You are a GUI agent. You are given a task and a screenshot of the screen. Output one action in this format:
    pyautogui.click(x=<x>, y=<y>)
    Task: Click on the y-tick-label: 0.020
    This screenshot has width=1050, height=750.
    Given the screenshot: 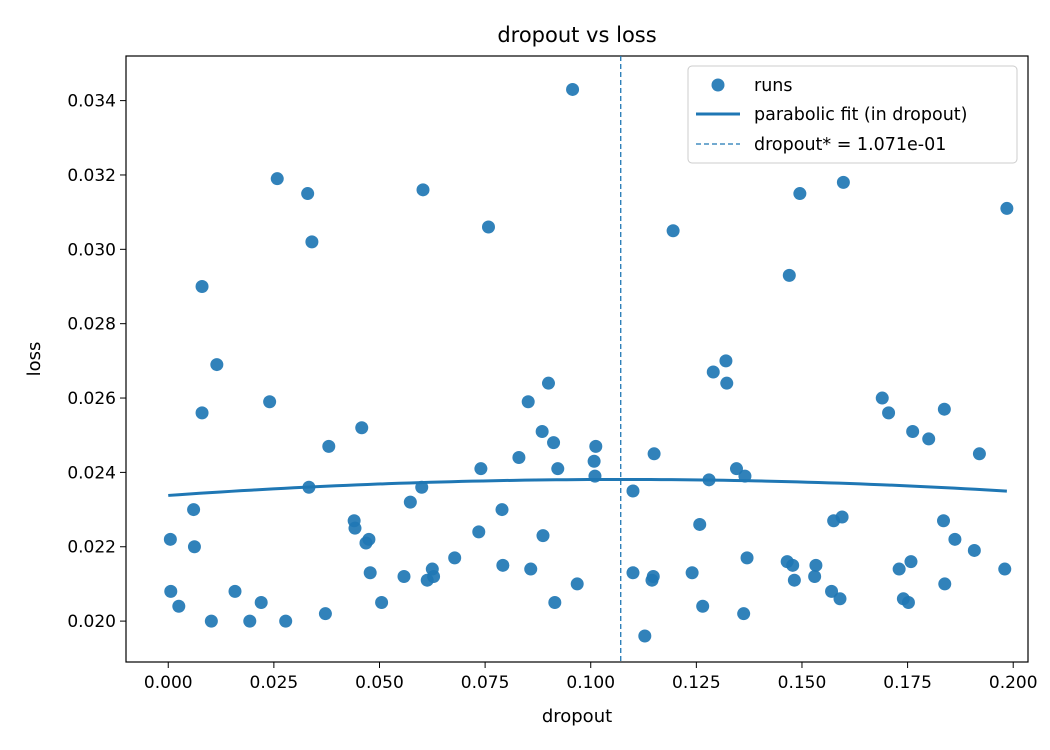 What is the action you would take?
    pyautogui.click(x=91, y=622)
    